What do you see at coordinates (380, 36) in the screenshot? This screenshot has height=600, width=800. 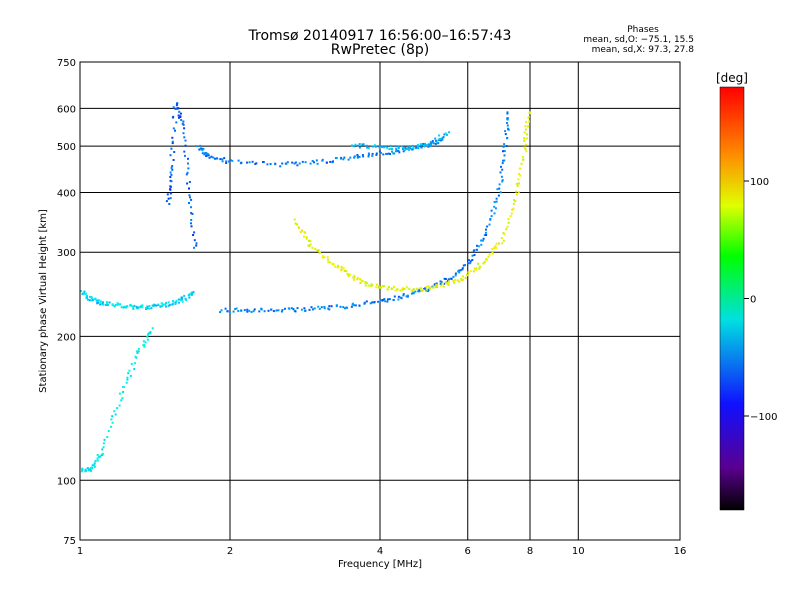 I see `chart-title: Tromsø 20140917 16:56:00–16:57:43` at bounding box center [380, 36].